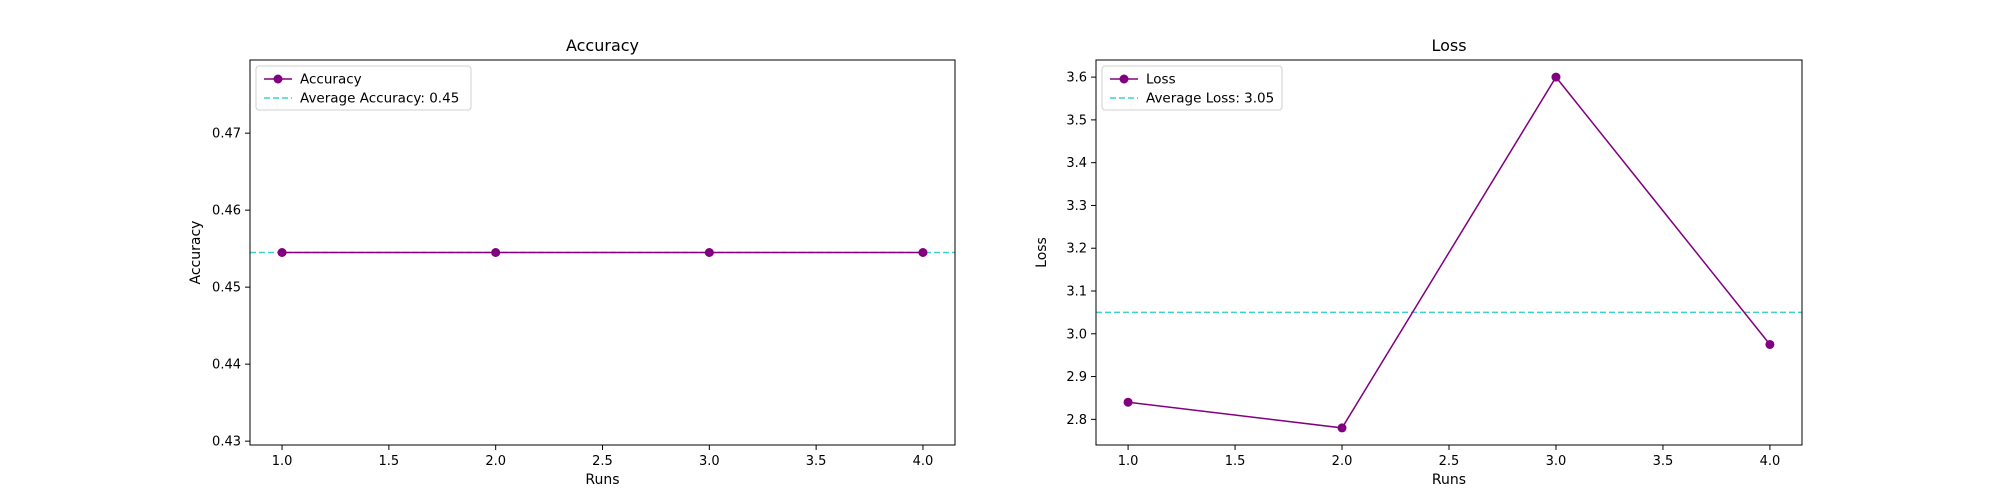 The height and width of the screenshot is (500, 2000). What do you see at coordinates (226, 288) in the screenshot?
I see `y-tick-label: 0.45` at bounding box center [226, 288].